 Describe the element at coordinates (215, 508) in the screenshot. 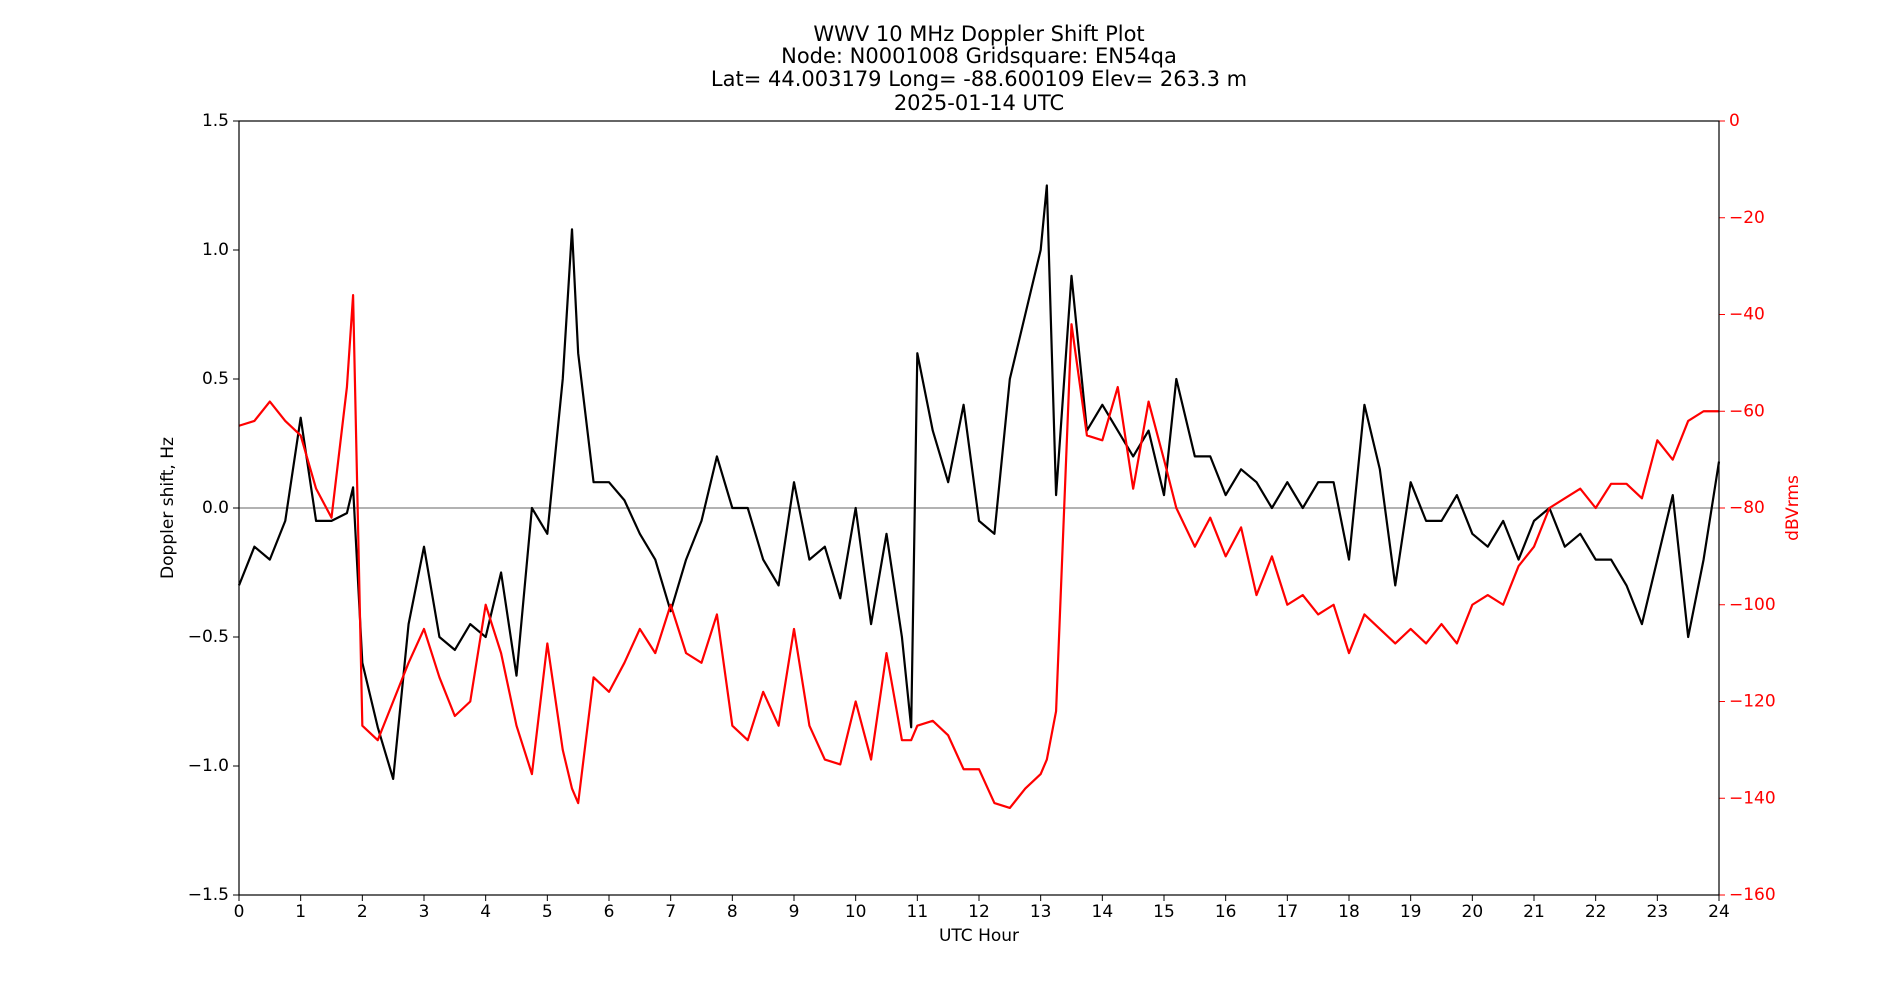

I see `y-tick-label: 0.0` at that location.